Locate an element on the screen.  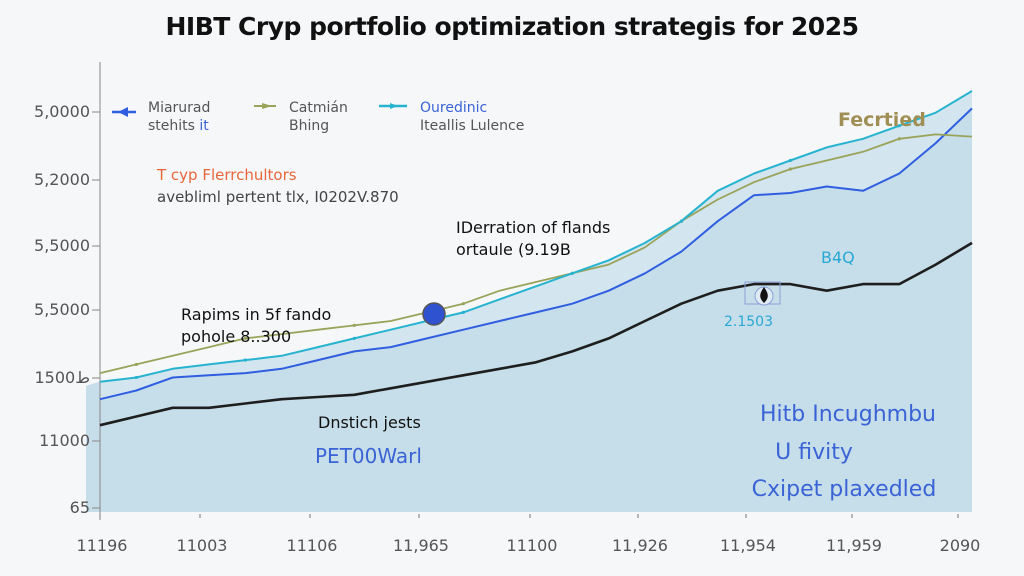
x-tick-label: 11106 is located at coordinates (312, 545).